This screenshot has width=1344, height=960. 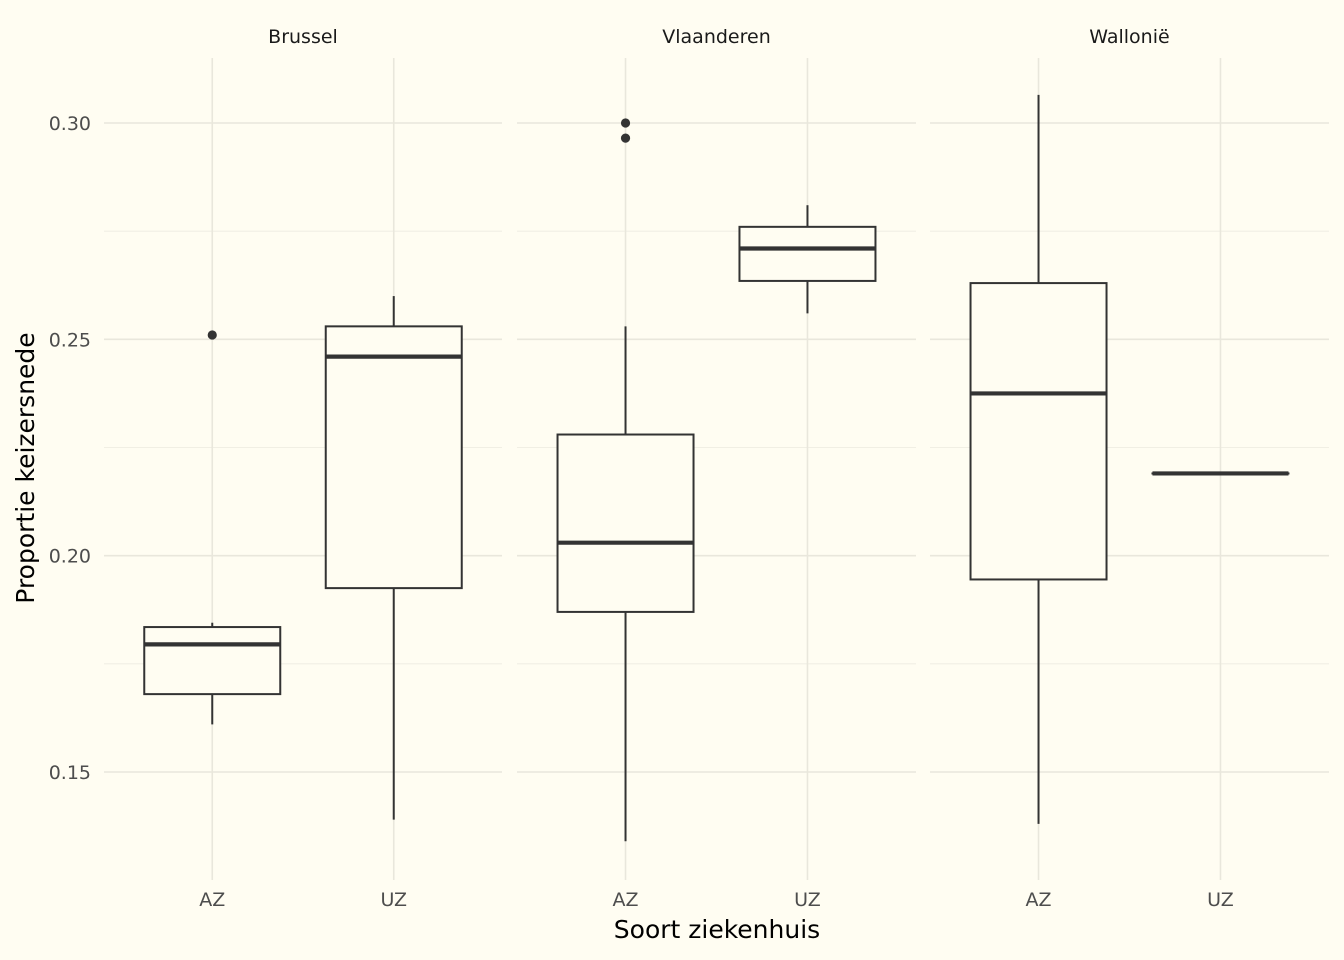 I want to click on facet-label: Wallonië, so click(x=1129, y=37).